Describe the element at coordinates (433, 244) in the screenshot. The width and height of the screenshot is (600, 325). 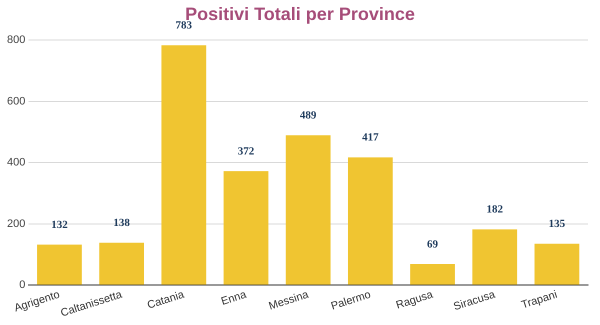
I see `data-label: 69` at that location.